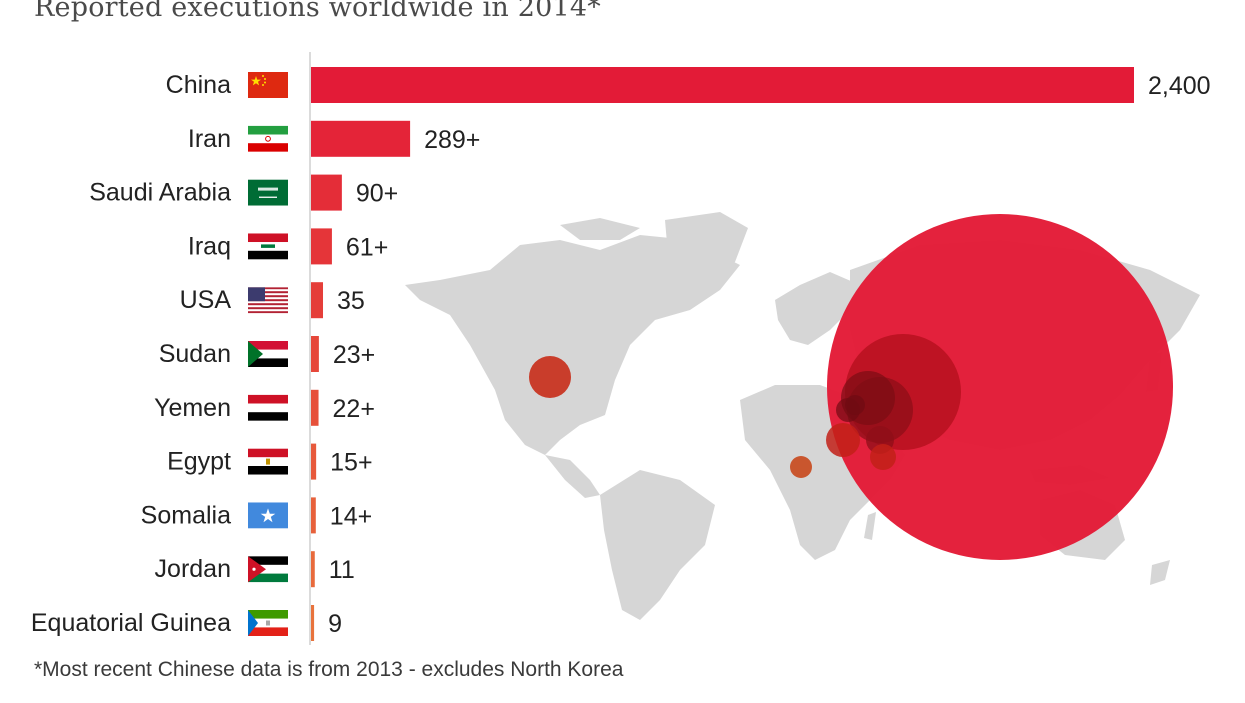 The width and height of the screenshot is (1245, 703). Describe the element at coordinates (313, 569) in the screenshot. I see `bar-jordan` at that location.